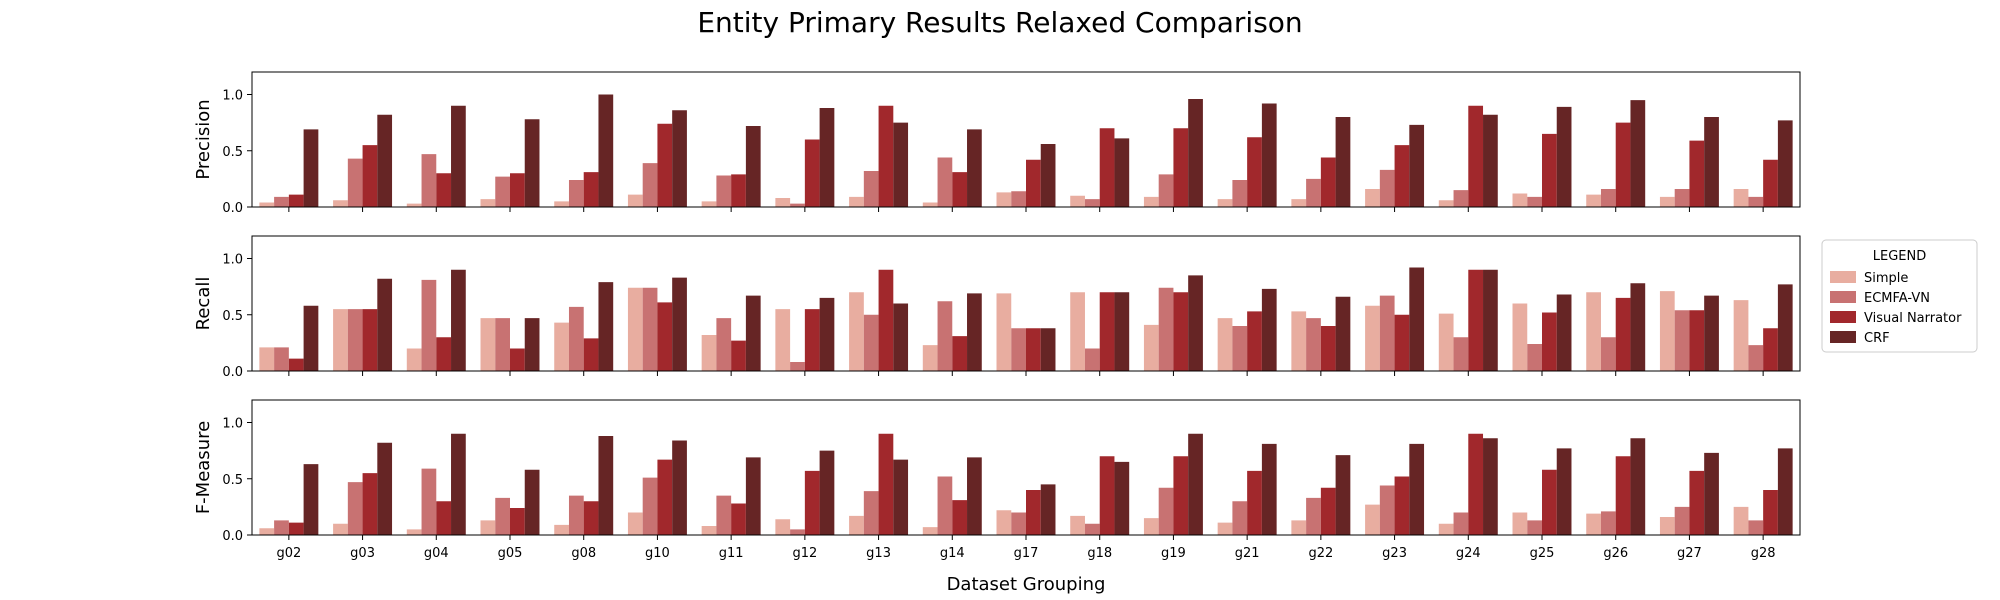  What do you see at coordinates (232, 316) in the screenshot?
I see `y-tick-label: 0.5` at bounding box center [232, 316].